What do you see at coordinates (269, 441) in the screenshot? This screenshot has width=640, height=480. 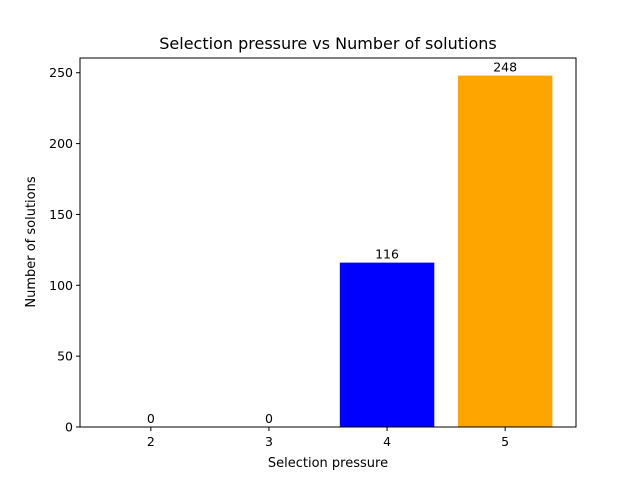 I see `x-tick-label-3: 3` at bounding box center [269, 441].